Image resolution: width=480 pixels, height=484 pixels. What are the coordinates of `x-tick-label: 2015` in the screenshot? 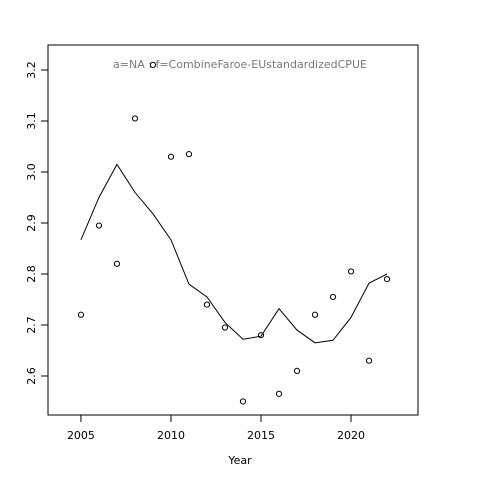 It's located at (261, 435).